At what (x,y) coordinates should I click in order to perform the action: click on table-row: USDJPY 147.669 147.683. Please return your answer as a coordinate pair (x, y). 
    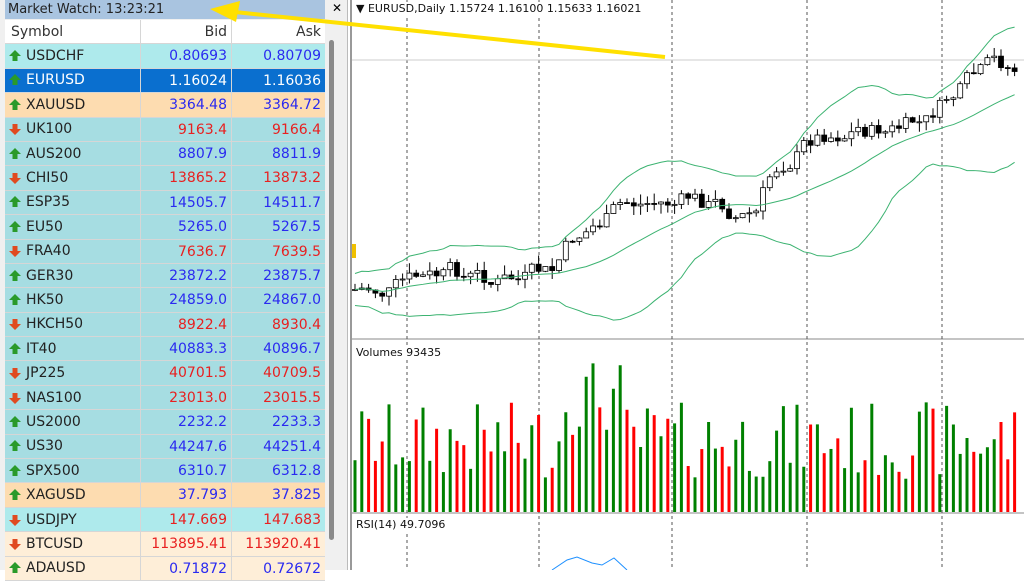
    Looking at the image, I should click on (165, 520).